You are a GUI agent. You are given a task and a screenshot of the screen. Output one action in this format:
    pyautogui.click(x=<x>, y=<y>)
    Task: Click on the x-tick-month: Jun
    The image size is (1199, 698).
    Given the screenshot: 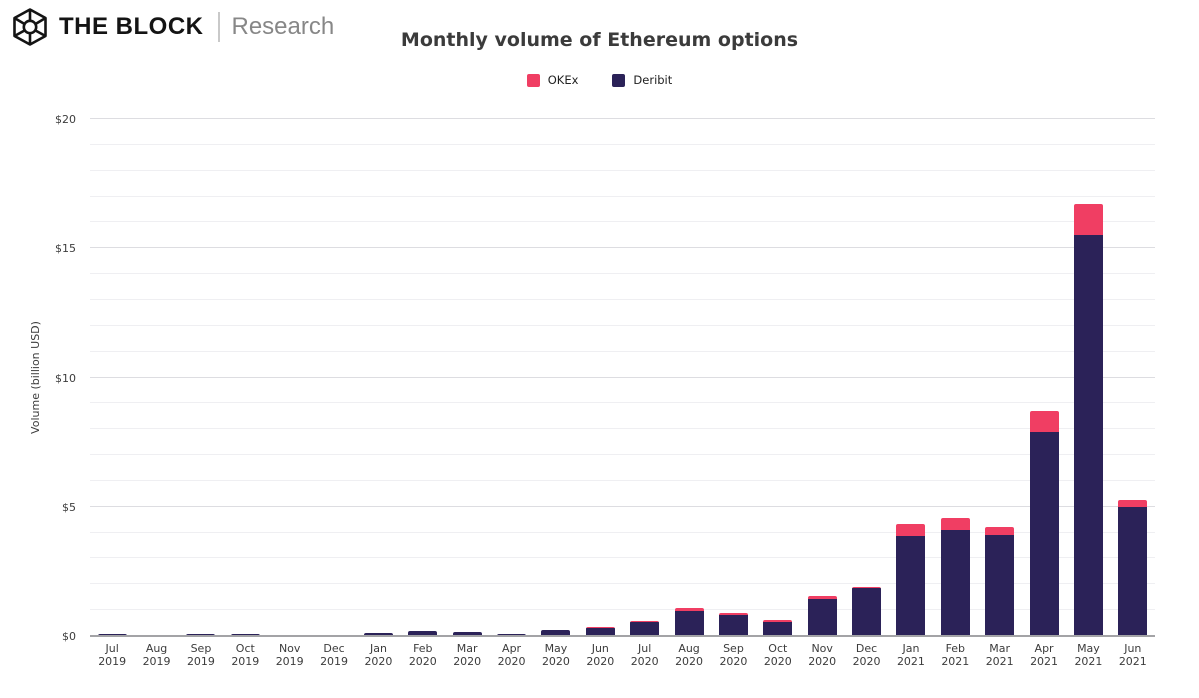 What is the action you would take?
    pyautogui.click(x=600, y=648)
    